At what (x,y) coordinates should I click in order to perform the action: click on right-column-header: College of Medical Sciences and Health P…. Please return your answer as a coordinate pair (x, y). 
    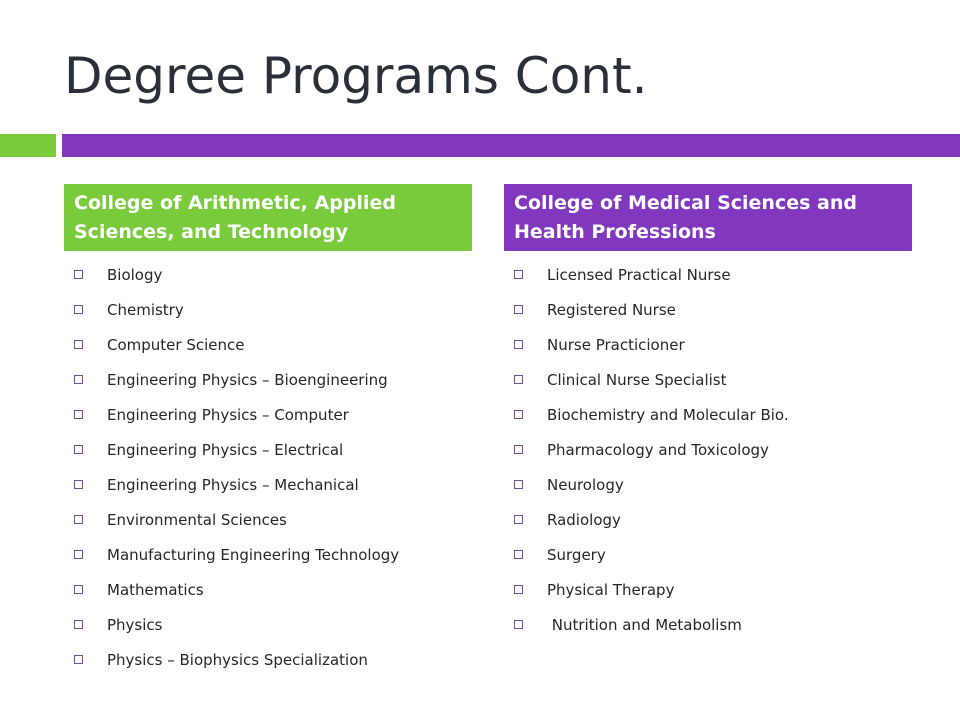
    Looking at the image, I should click on (708, 217).